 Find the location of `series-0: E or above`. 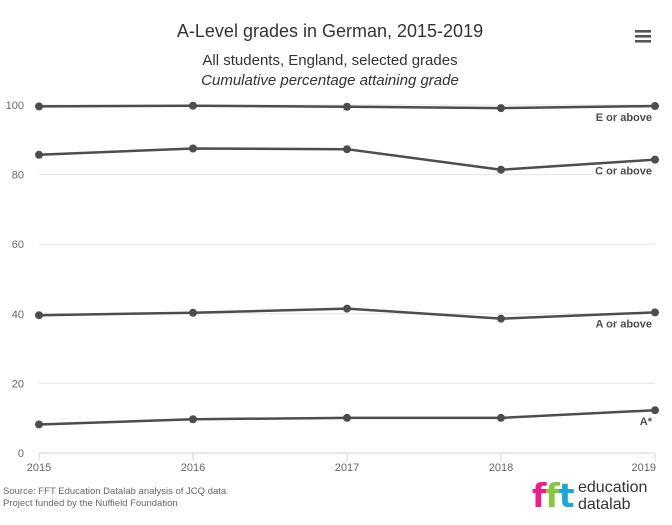

series-0: E or above is located at coordinates (347, 113).